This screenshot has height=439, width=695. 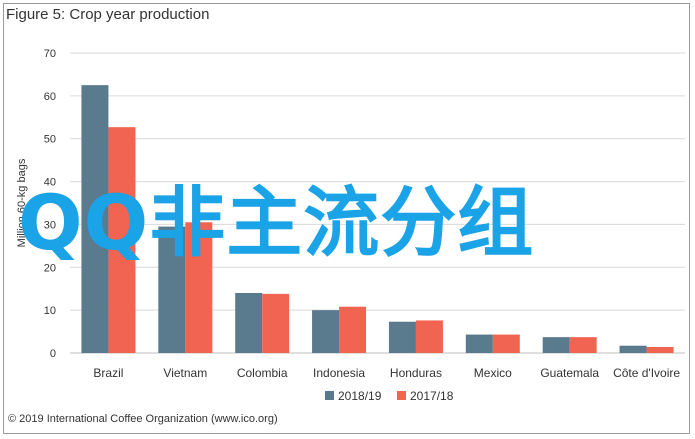 What do you see at coordinates (22, 202) in the screenshot?
I see `y-axis-label: Million 60-kg bags` at bounding box center [22, 202].